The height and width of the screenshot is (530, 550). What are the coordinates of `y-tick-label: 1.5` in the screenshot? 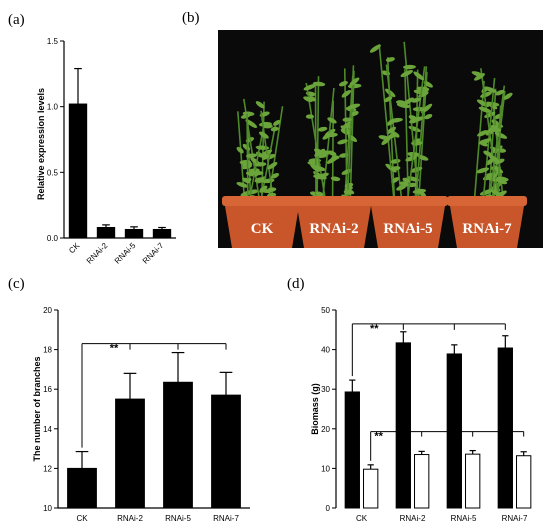 It's located at (53, 41).